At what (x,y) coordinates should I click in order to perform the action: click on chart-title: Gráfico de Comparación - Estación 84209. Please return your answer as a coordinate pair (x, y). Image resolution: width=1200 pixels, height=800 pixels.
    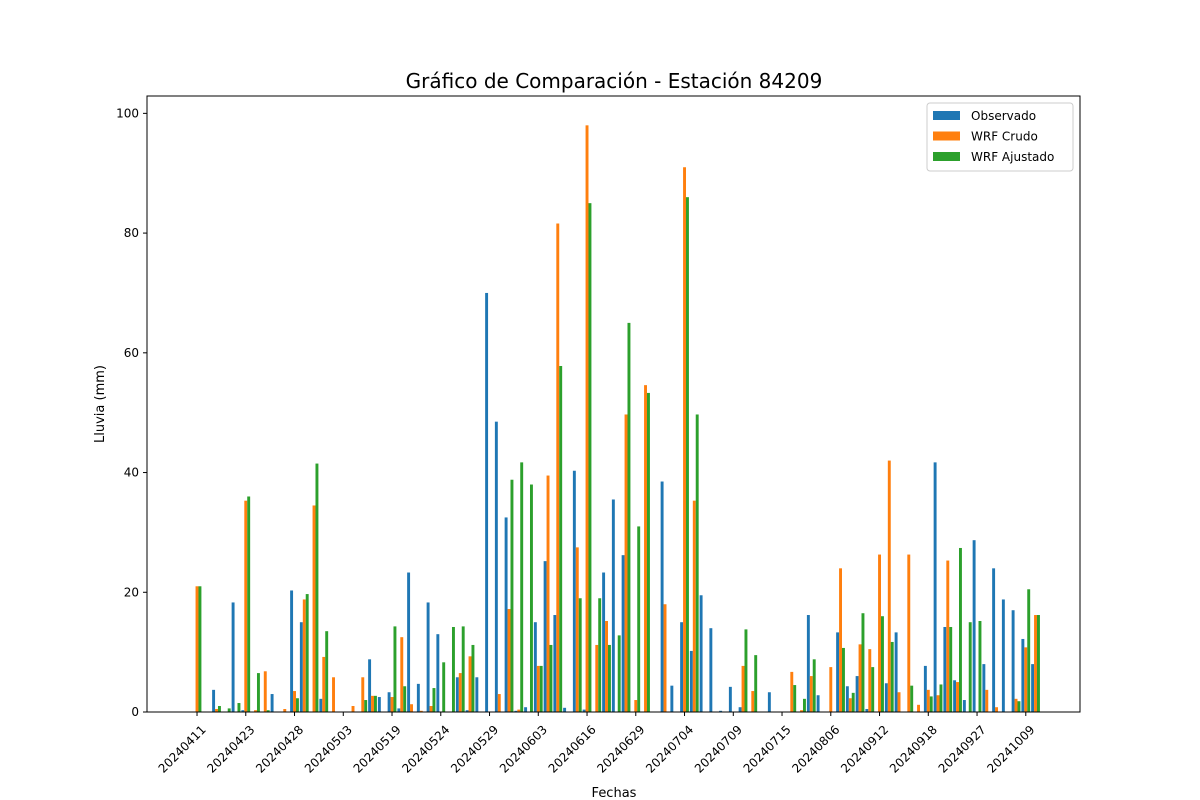
    Looking at the image, I should click on (614, 81).